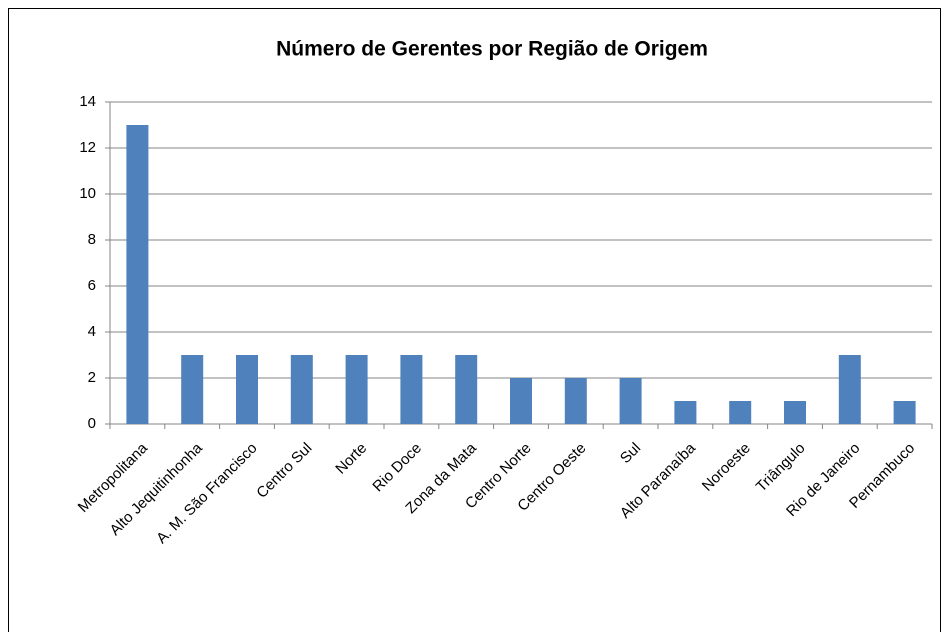 The width and height of the screenshot is (949, 632). I want to click on y-tick-label: 0, so click(92, 423).